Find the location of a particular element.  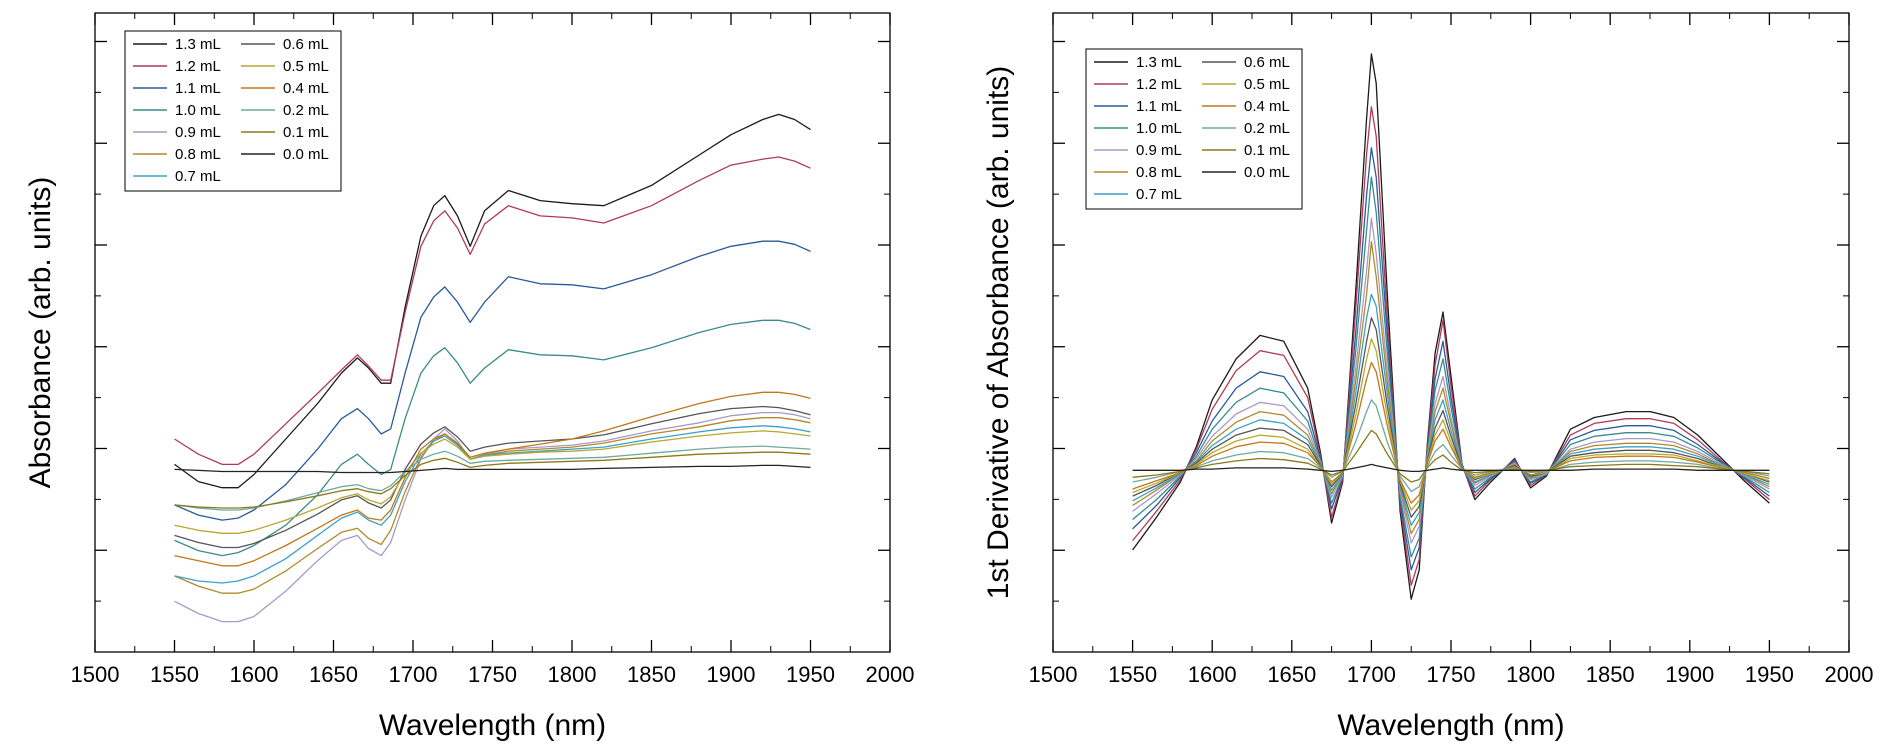

legend-item: 1.1 mL is located at coordinates (177, 88).